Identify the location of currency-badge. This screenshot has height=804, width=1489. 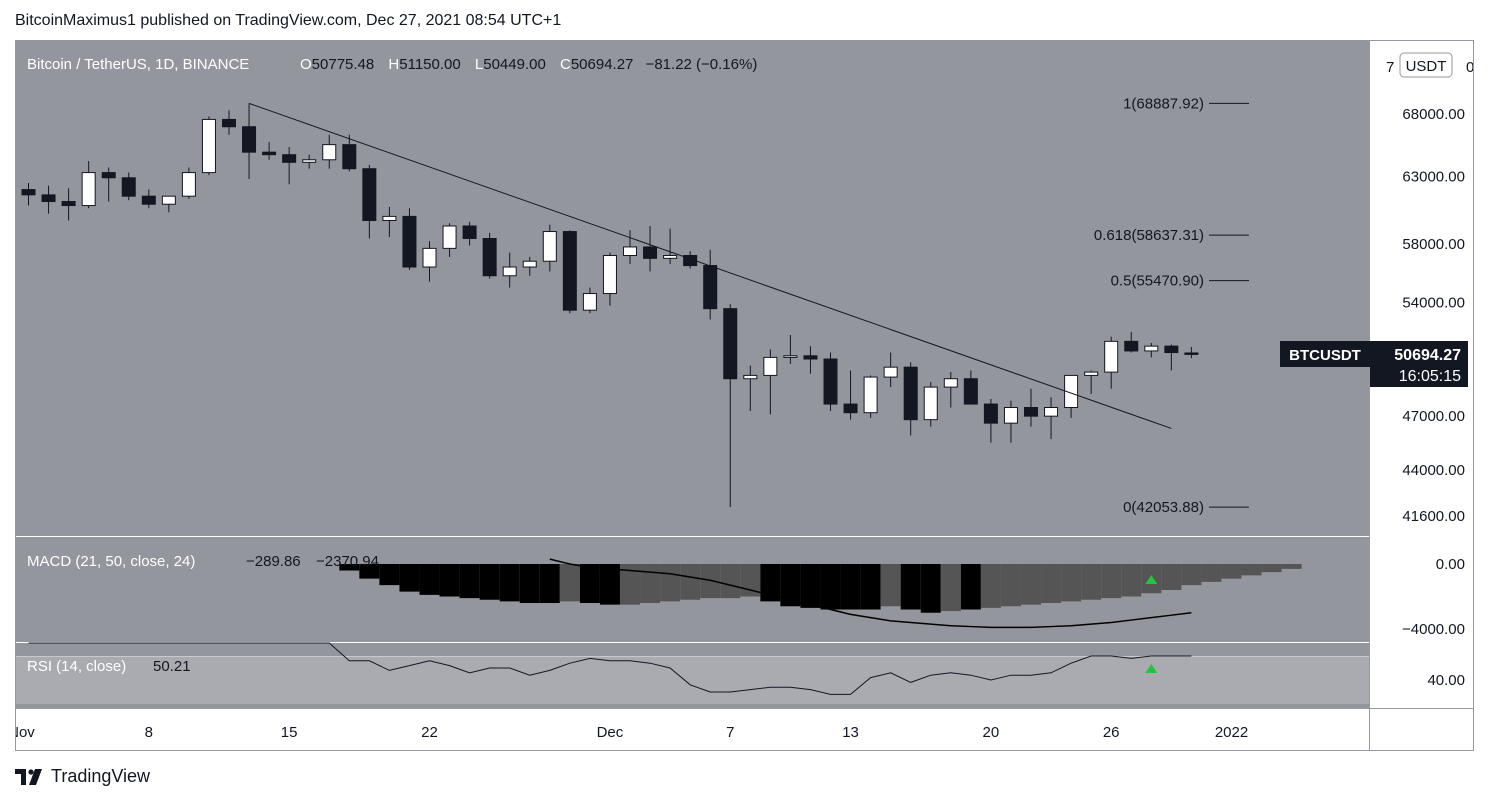
(1426, 65).